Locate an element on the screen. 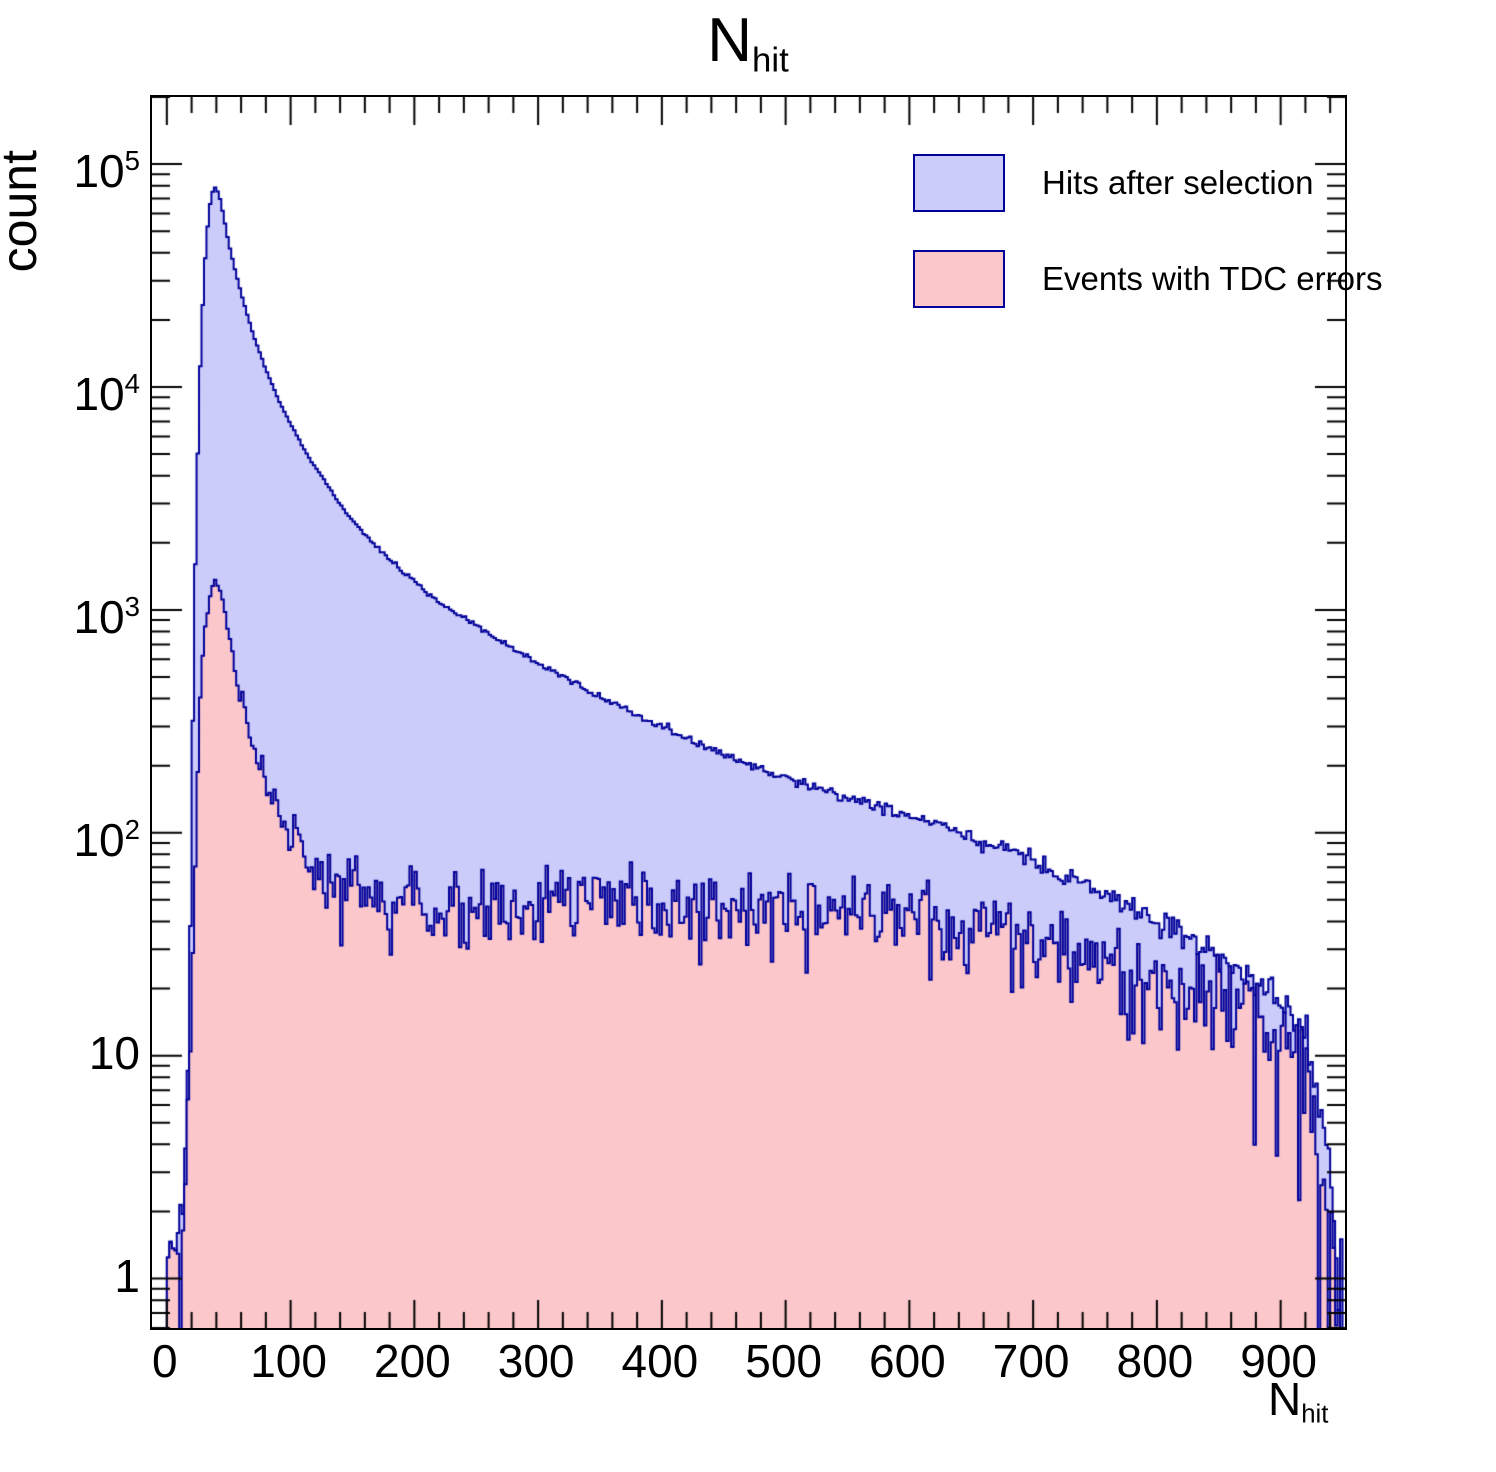 This screenshot has width=1496, height=1472. legend-label-hits-after-selection: Hits after selection is located at coordinates (1178, 182).